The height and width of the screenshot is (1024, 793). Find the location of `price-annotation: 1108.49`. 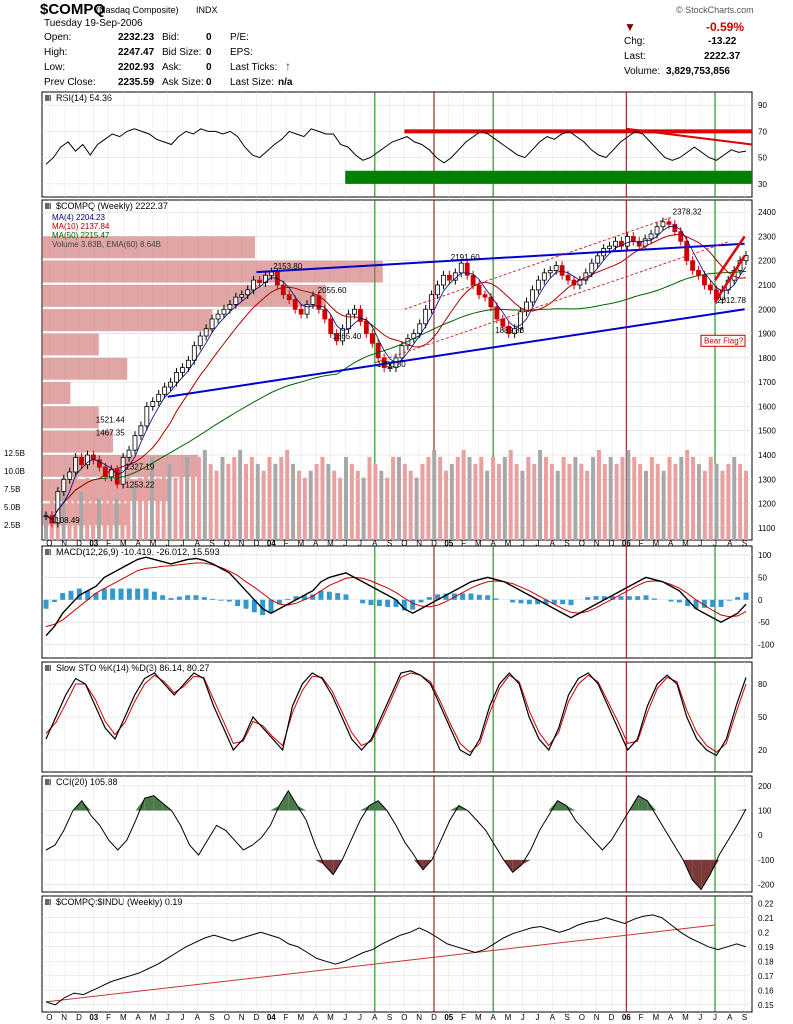

price-annotation: 1108.49 is located at coordinates (65, 520).